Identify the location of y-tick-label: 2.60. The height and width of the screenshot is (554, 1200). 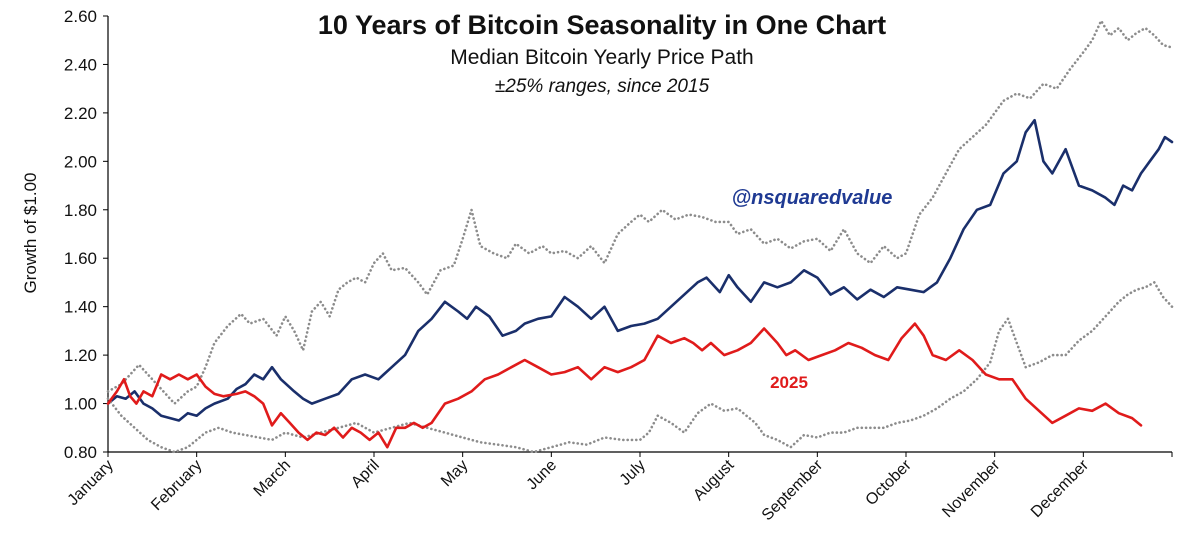
(80, 16).